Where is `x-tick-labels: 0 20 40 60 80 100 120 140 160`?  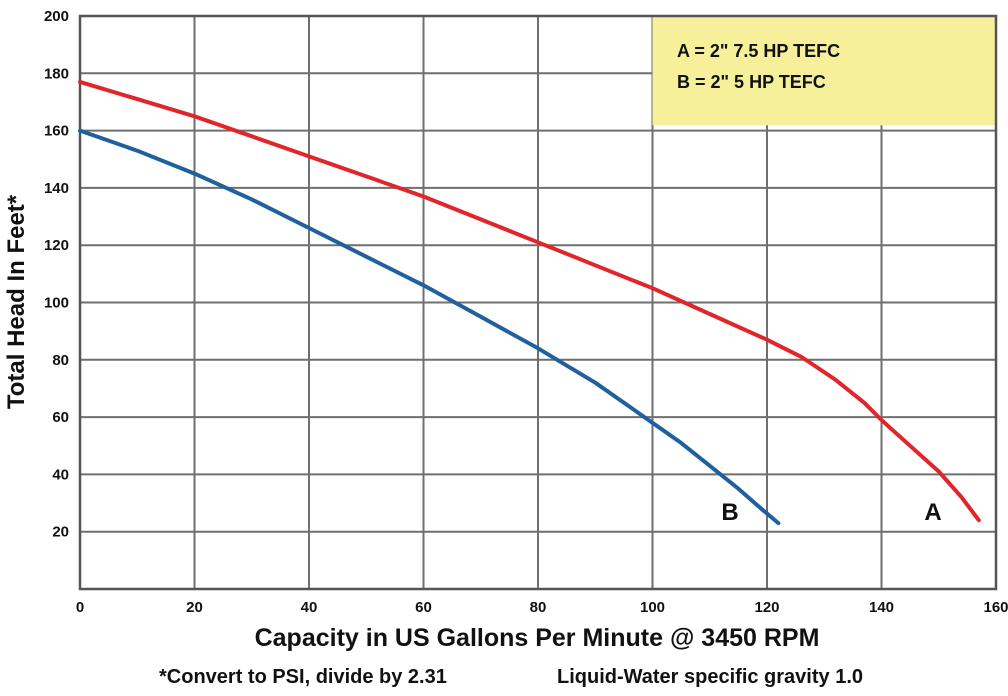 x-tick-labels: 0 20 40 60 80 100 120 140 160 is located at coordinates (542, 607).